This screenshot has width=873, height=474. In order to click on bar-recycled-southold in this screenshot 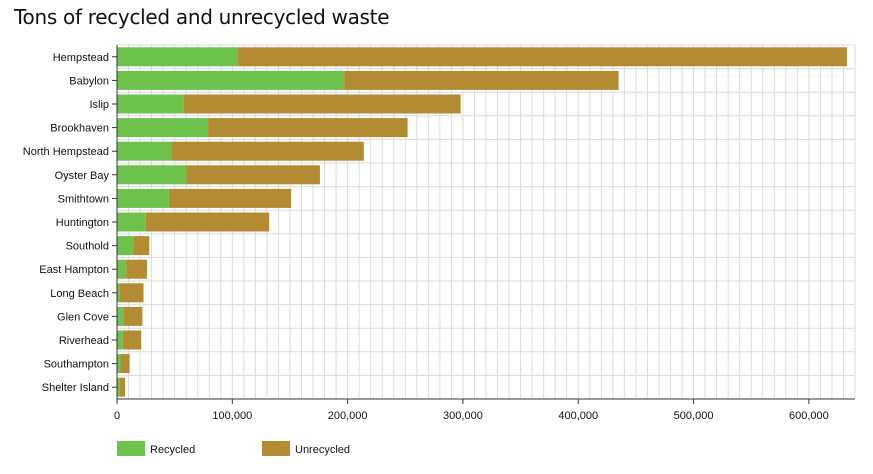, I will do `click(125, 246)`.